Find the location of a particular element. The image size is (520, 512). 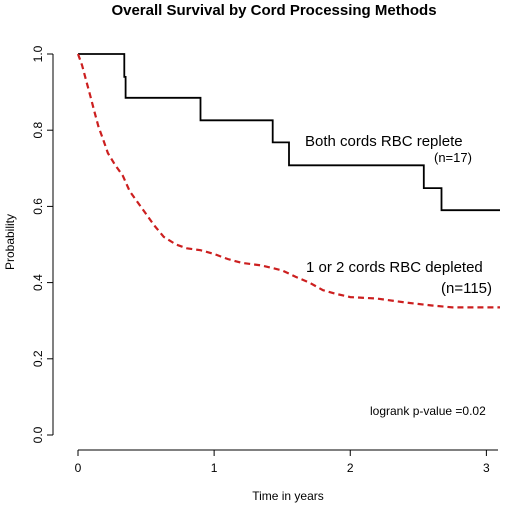

y-axis: 0.0 0.2 0.4 0.6 0.8 1.0 is located at coordinates (42, 244).